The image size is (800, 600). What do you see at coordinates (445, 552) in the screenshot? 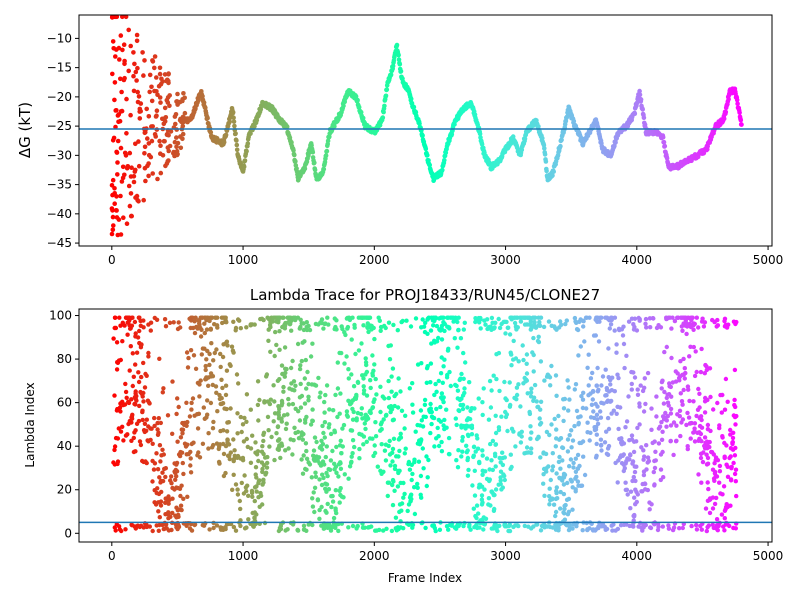
I see `lambda-x-ticks: 0 1000 2000 3000 4000 5000` at bounding box center [445, 552].